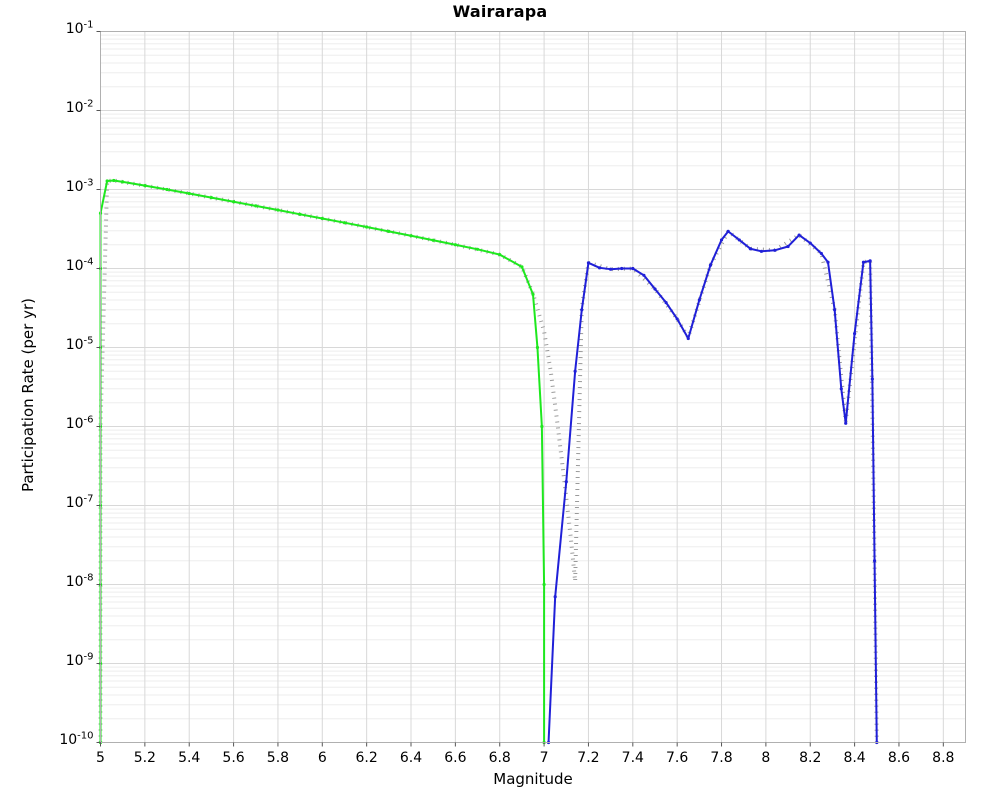 The width and height of the screenshot is (1000, 800). What do you see at coordinates (455, 757) in the screenshot?
I see `x-tick-label: 6.6` at bounding box center [455, 757].